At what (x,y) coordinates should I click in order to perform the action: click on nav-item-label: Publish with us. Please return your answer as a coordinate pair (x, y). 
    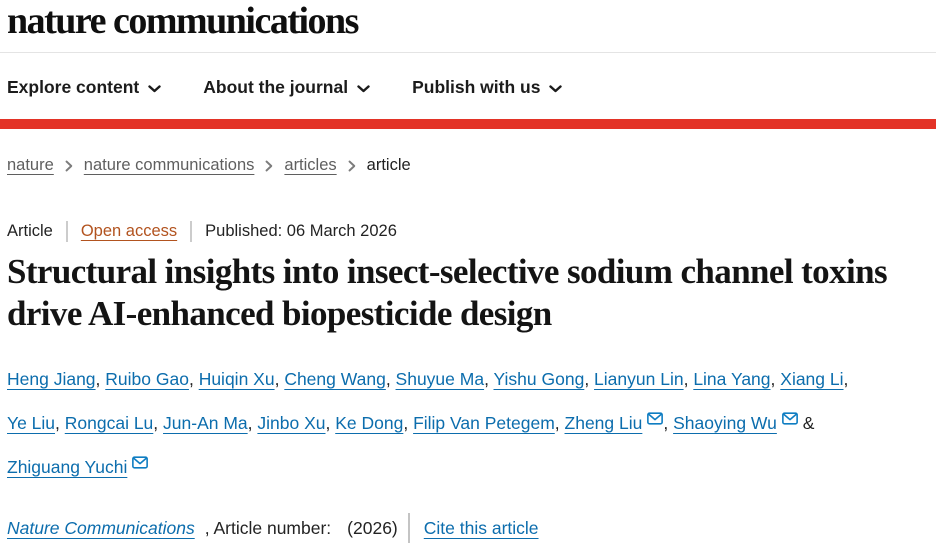
    Looking at the image, I should click on (476, 87).